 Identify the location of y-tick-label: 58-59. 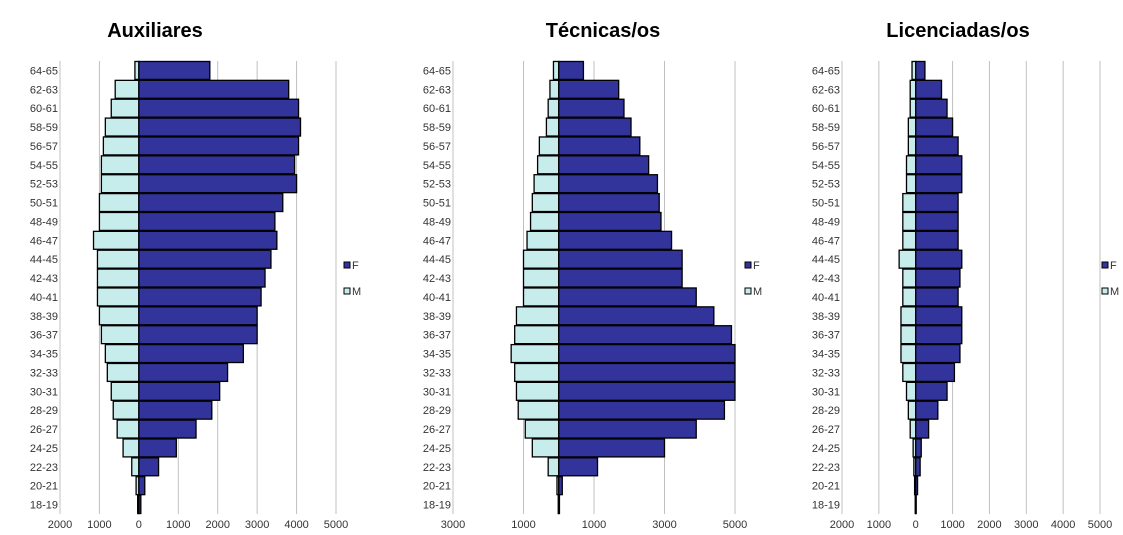
(44, 128).